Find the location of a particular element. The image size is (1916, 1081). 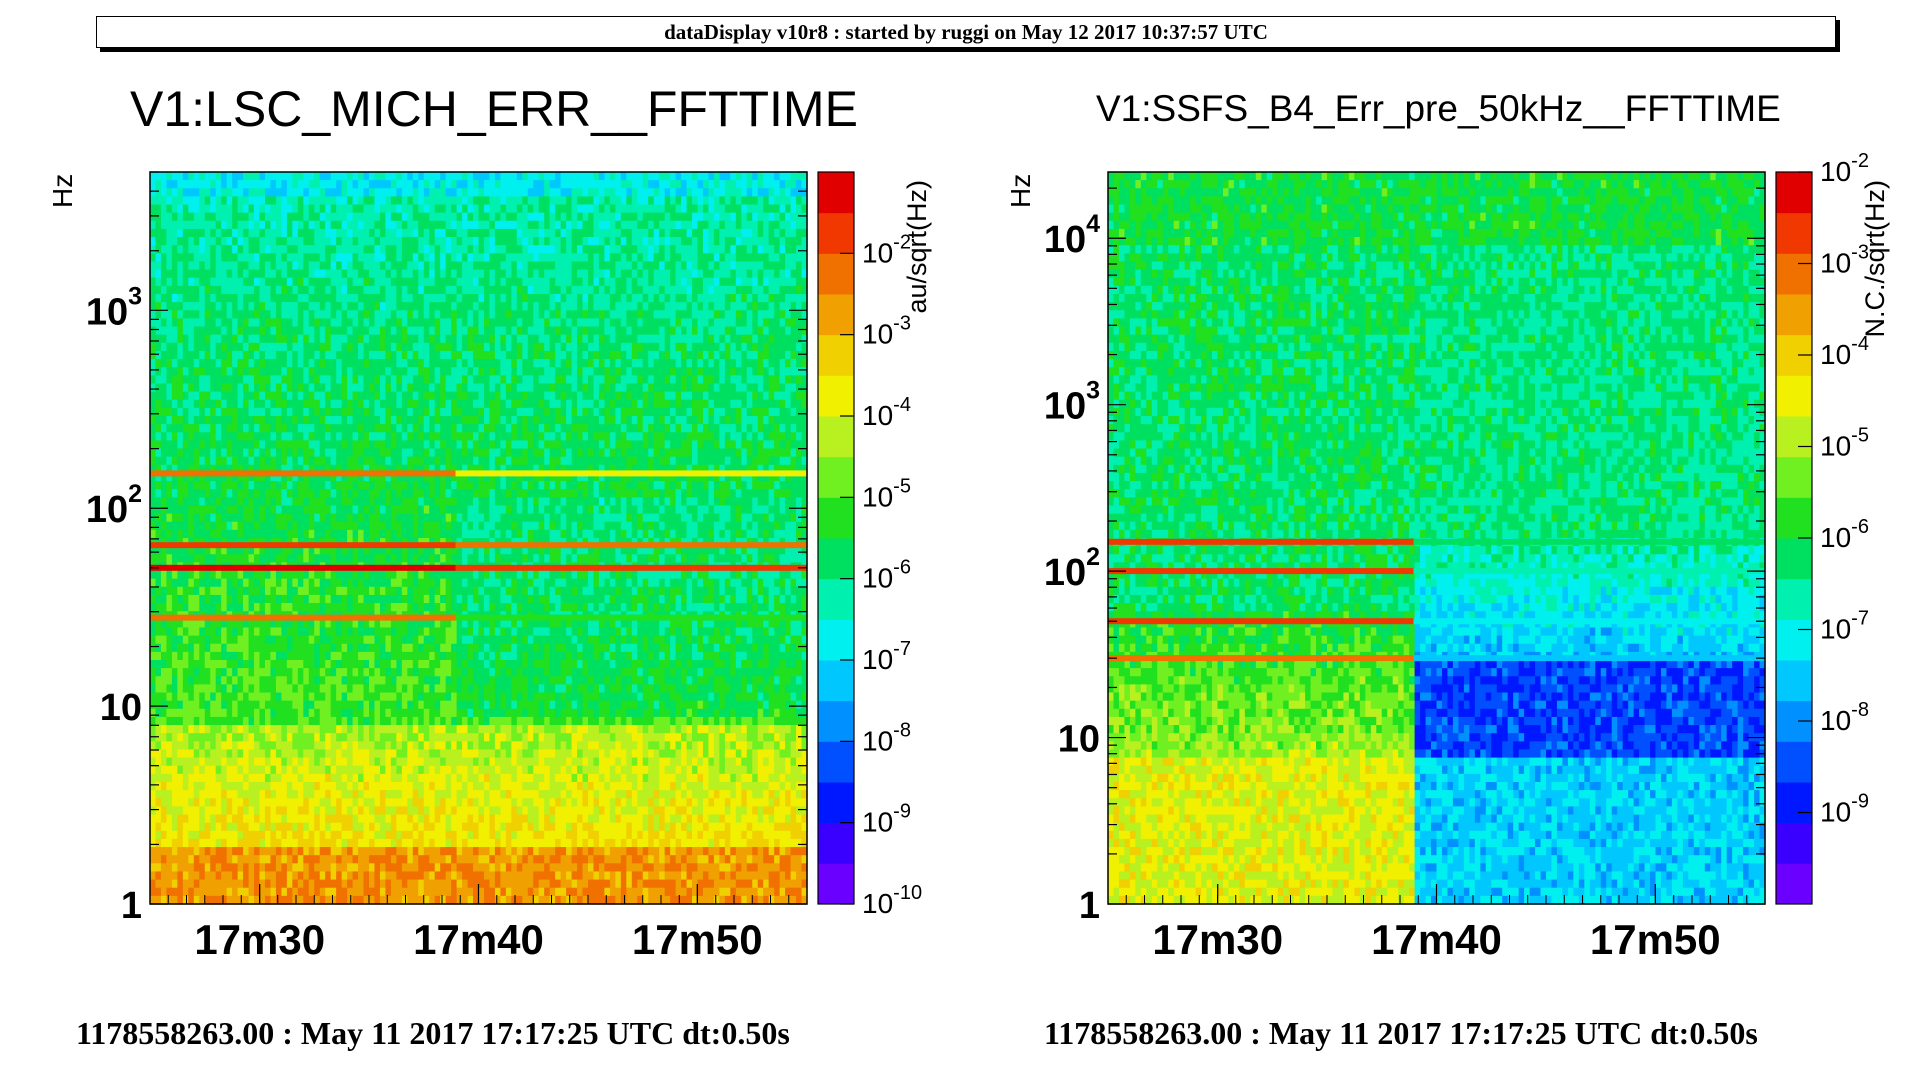

colorbar-axis-label: N.C./sqrt(Hz) is located at coordinates (1875, 259).